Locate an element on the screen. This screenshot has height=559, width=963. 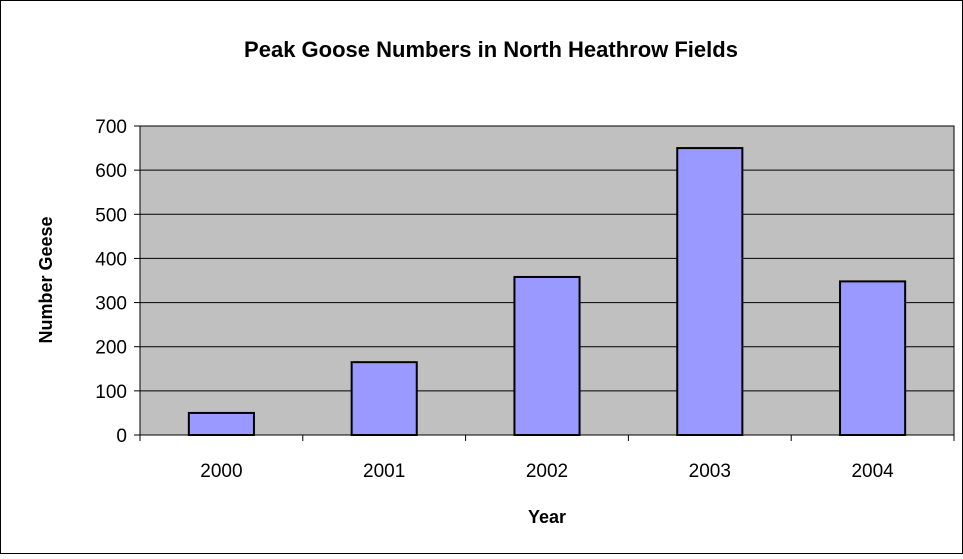
y-tick-label: 200 is located at coordinates (111, 348).